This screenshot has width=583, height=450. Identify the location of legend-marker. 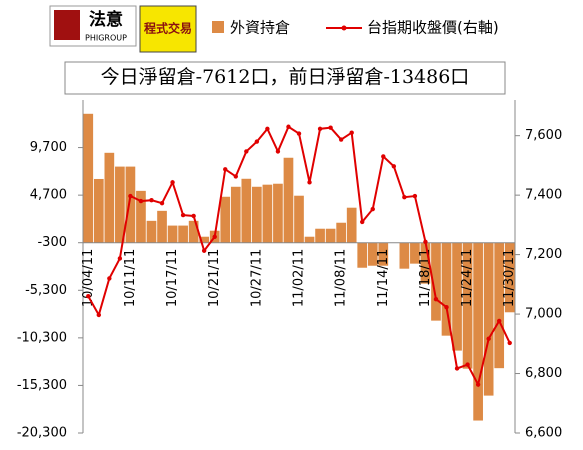
(344, 28).